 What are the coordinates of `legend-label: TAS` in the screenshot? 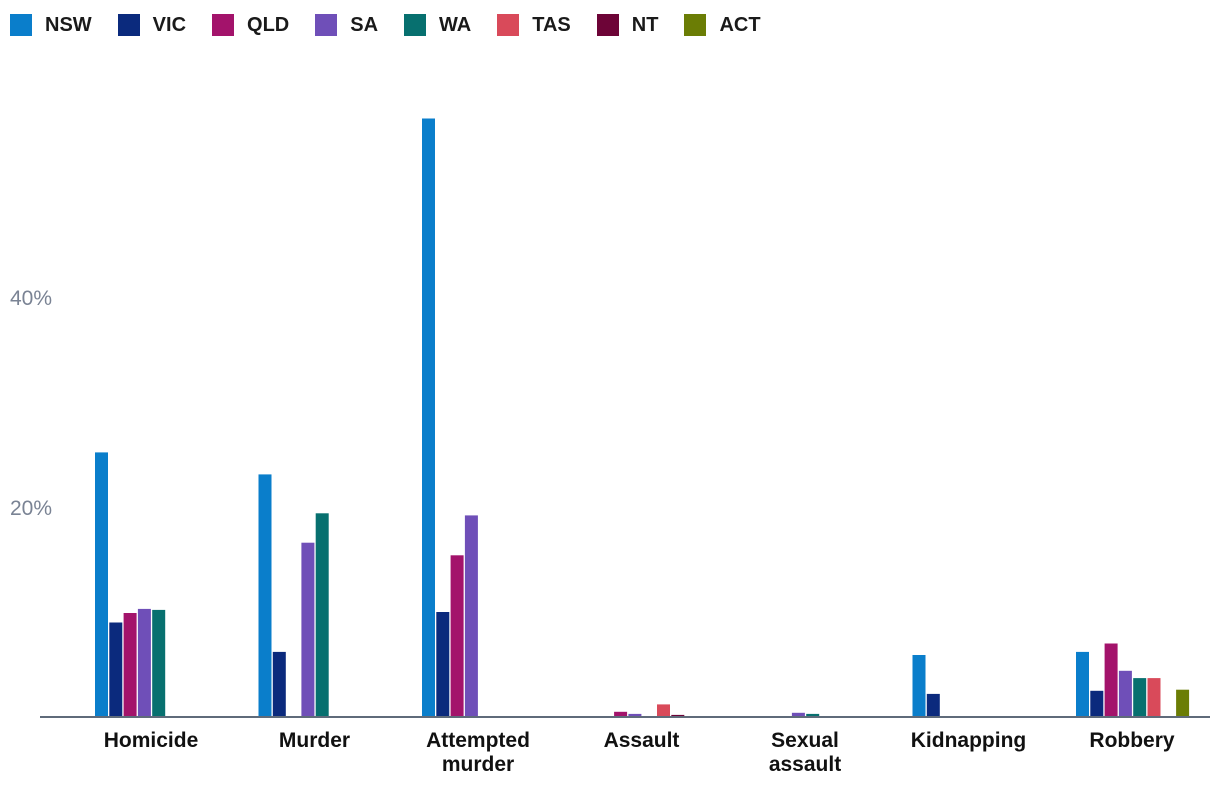 It's located at (551, 24).